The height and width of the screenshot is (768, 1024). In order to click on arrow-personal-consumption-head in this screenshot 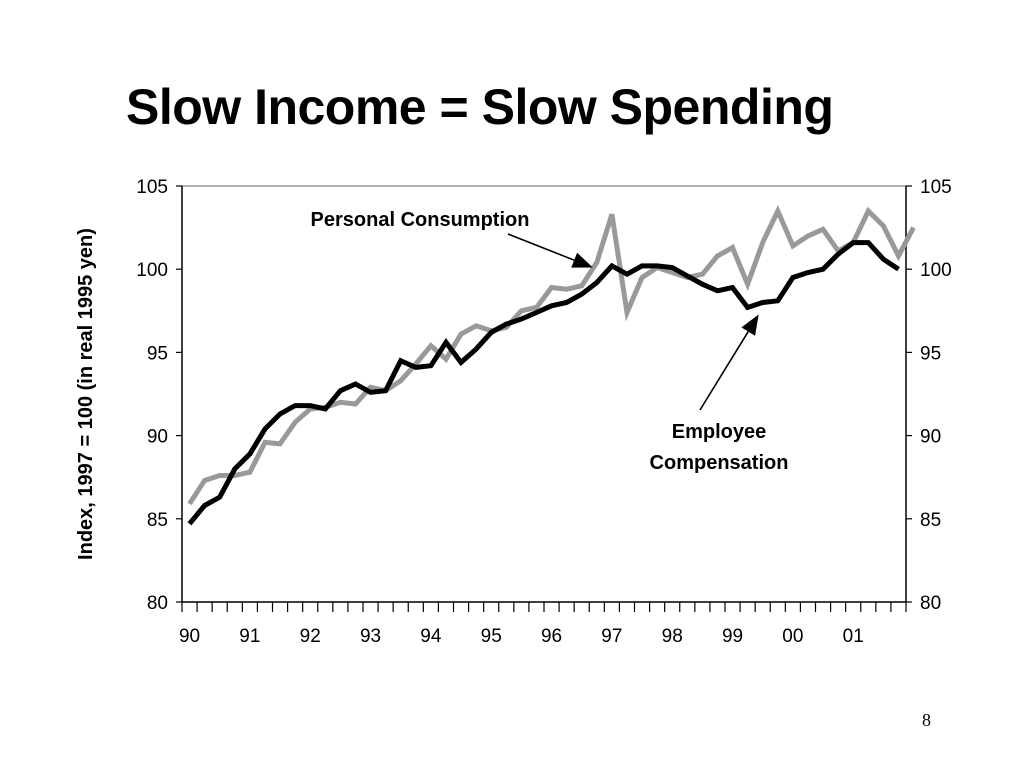, I will do `click(582, 260)`.